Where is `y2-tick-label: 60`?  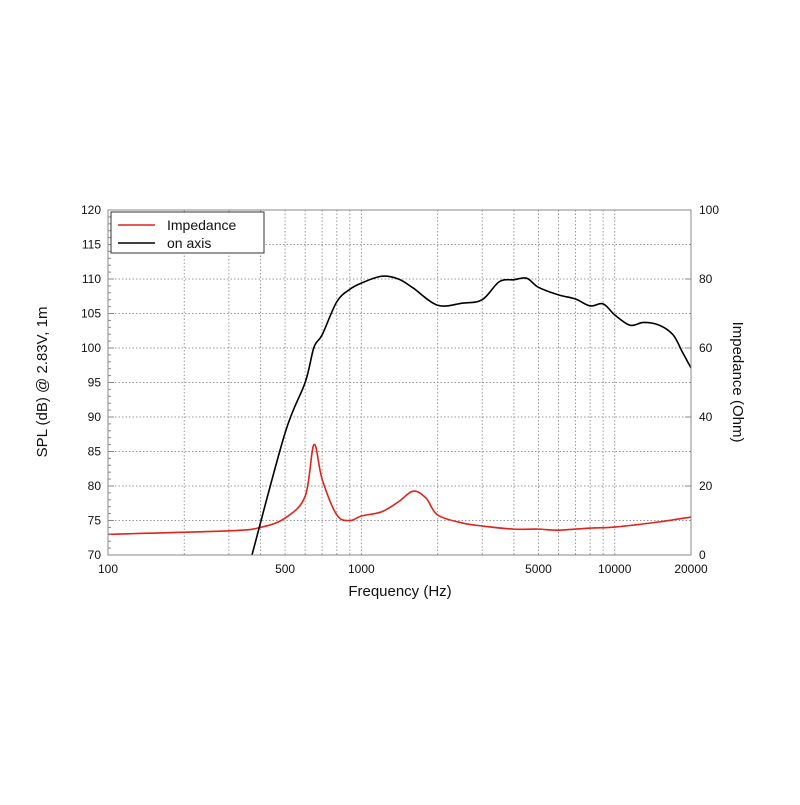 y2-tick-label: 60 is located at coordinates (706, 348).